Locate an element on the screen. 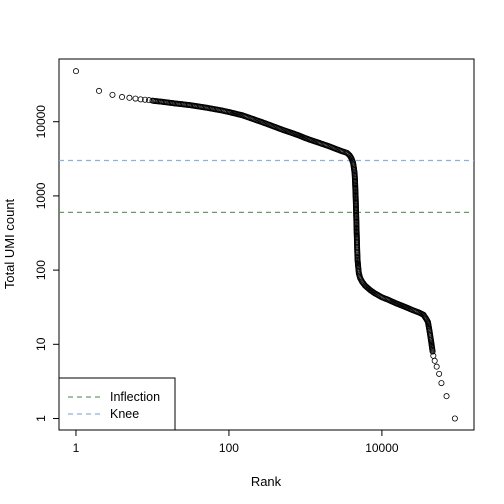 The width and height of the screenshot is (504, 504). y-tick-label: 10 is located at coordinates (41, 344).